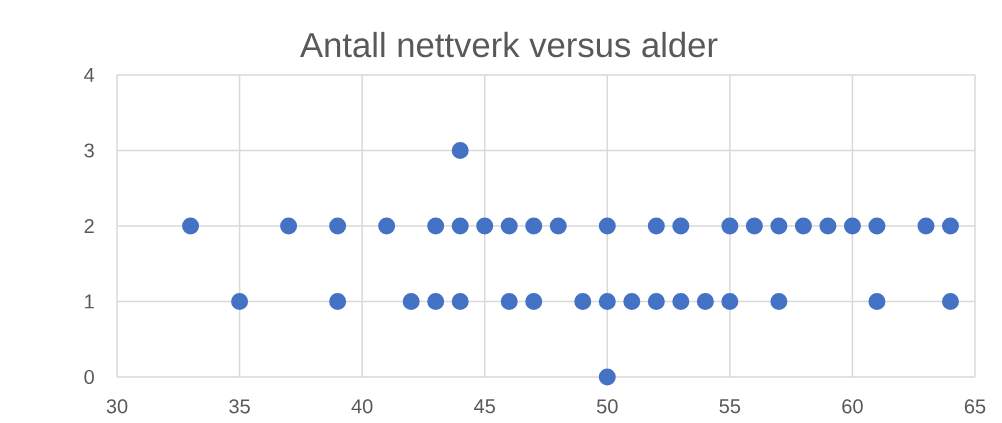  Describe the element at coordinates (89, 377) in the screenshot. I see `y-tick-label: 0` at that location.